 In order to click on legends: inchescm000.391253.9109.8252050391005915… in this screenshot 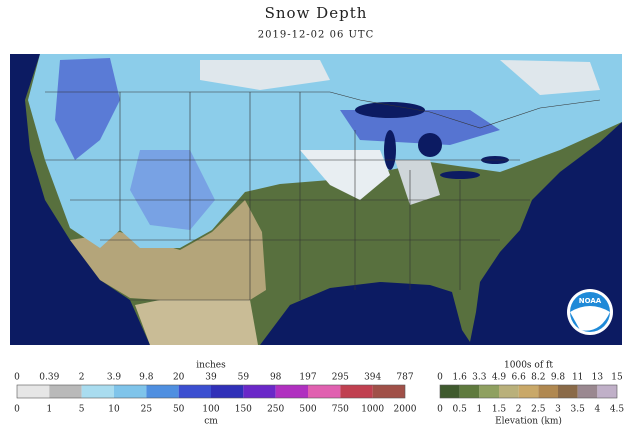, I will do `click(319, 394)`.